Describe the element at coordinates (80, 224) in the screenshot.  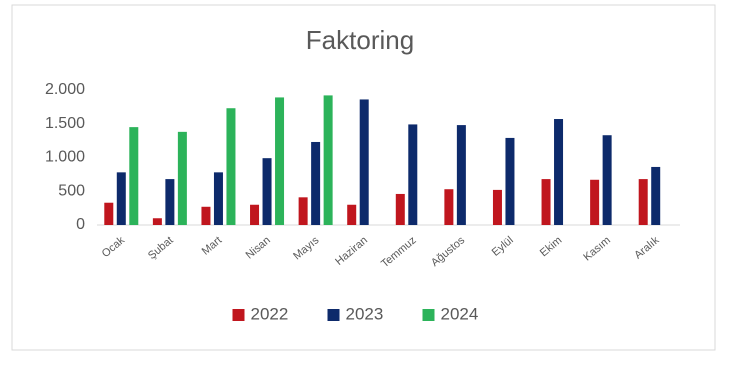
I see `y-tick-label: 0` at that location.